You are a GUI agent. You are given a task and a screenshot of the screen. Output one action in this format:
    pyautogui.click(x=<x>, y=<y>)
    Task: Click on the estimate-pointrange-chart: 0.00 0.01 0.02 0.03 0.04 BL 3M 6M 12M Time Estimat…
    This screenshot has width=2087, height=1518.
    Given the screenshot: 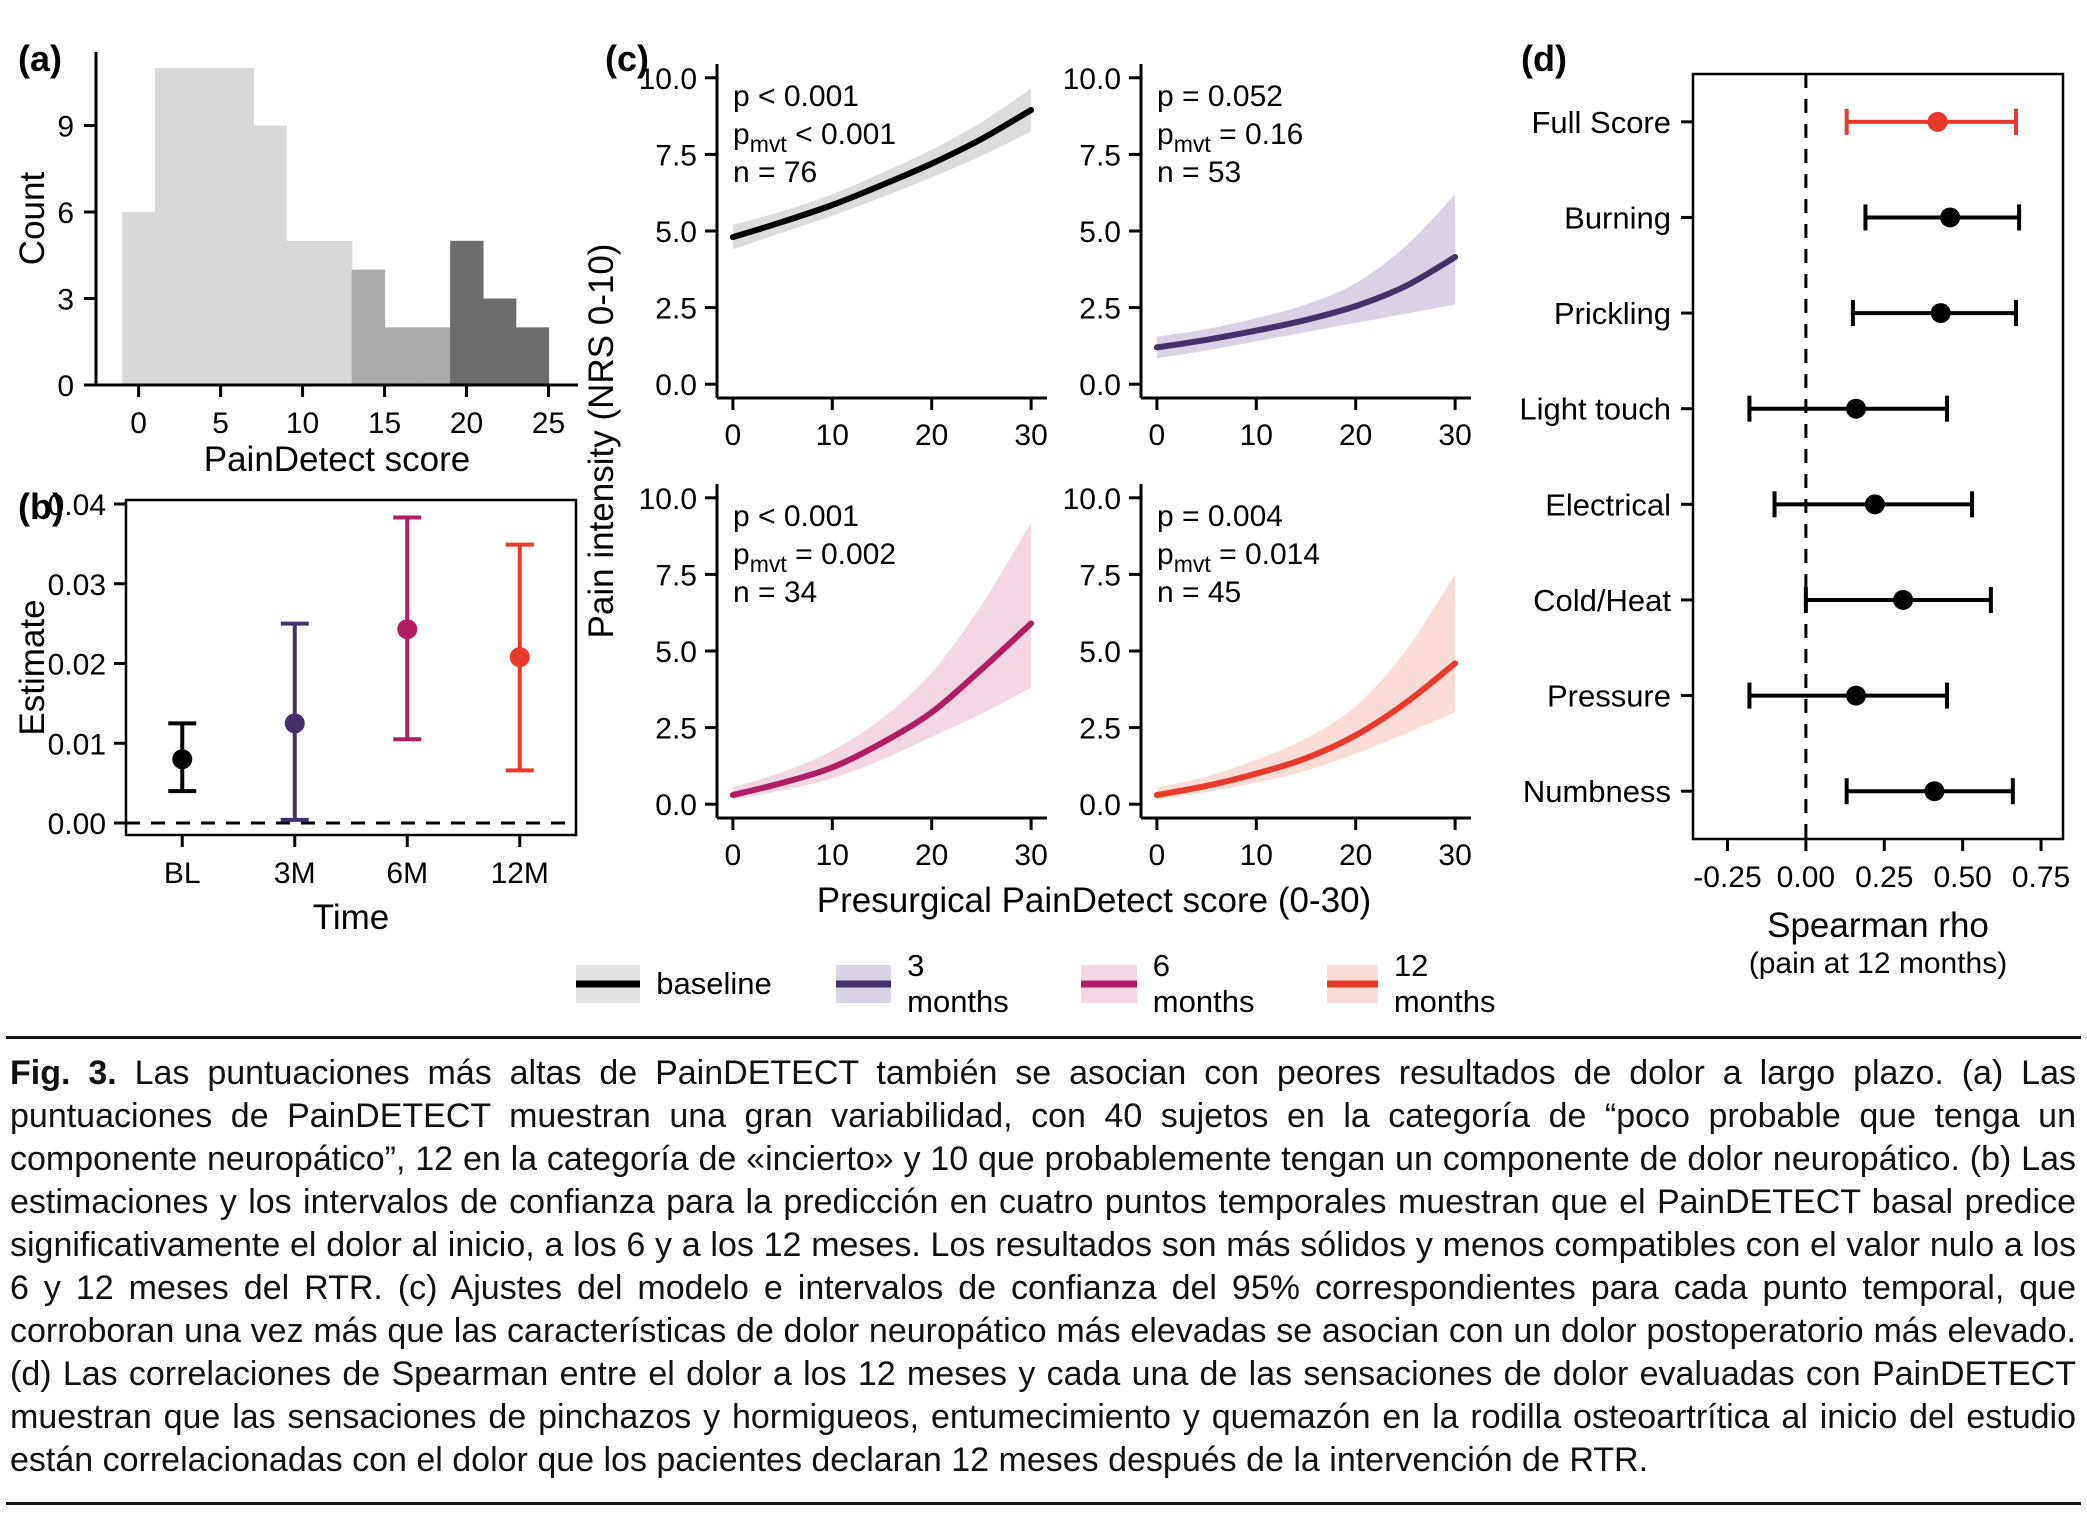 What is the action you would take?
    pyautogui.click(x=295, y=713)
    